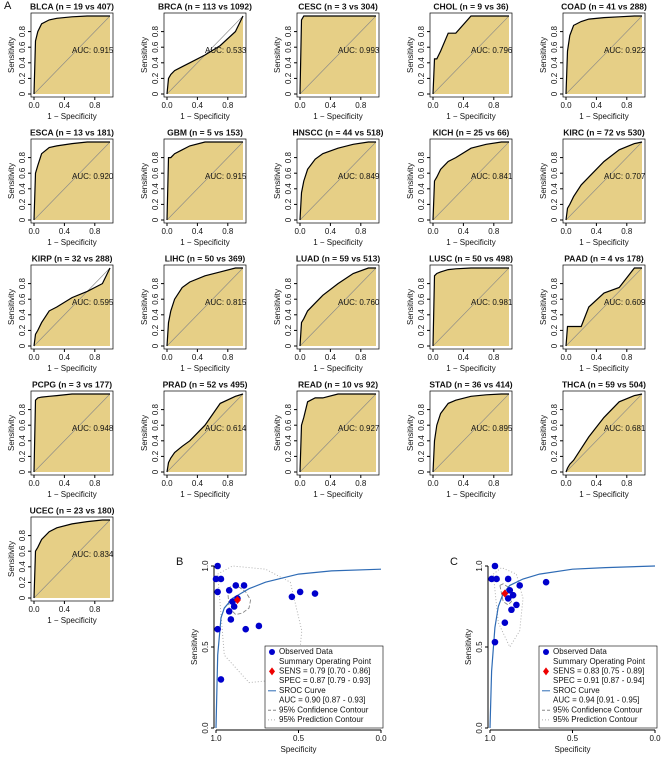 The height and width of the screenshot is (759, 669). I want to click on auc-annotation: AUC: 0.681, so click(625, 428).